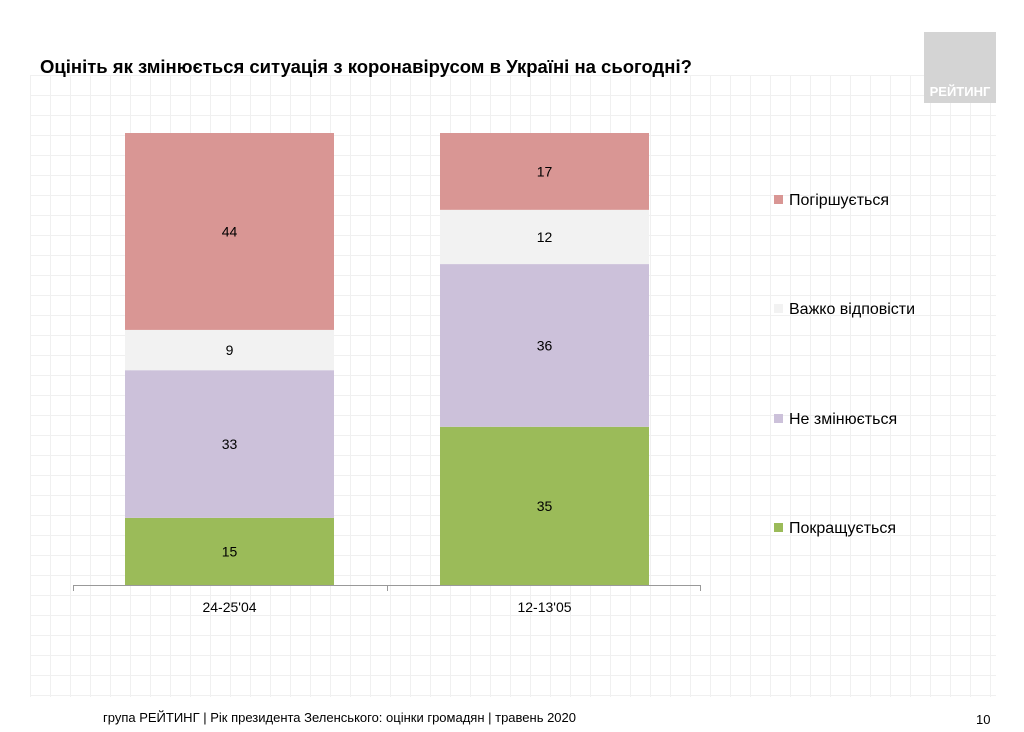 Image resolution: width=1024 pixels, height=732 pixels. I want to click on x-tick-label: 24-25'04, so click(229, 607).